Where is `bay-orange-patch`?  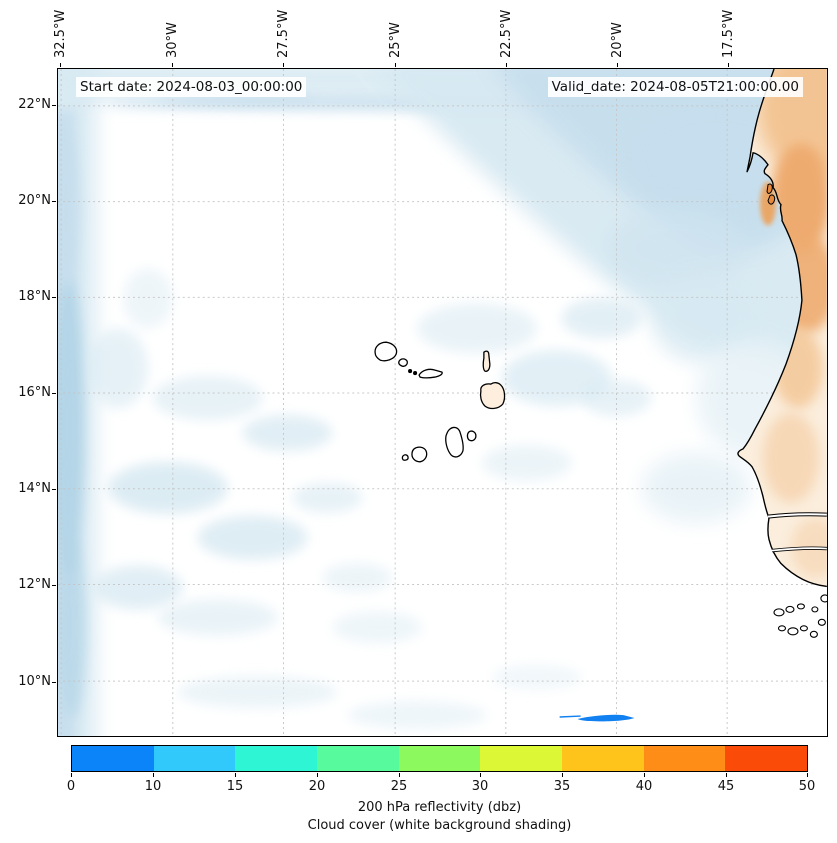
bay-orange-patch is located at coordinates (768, 203).